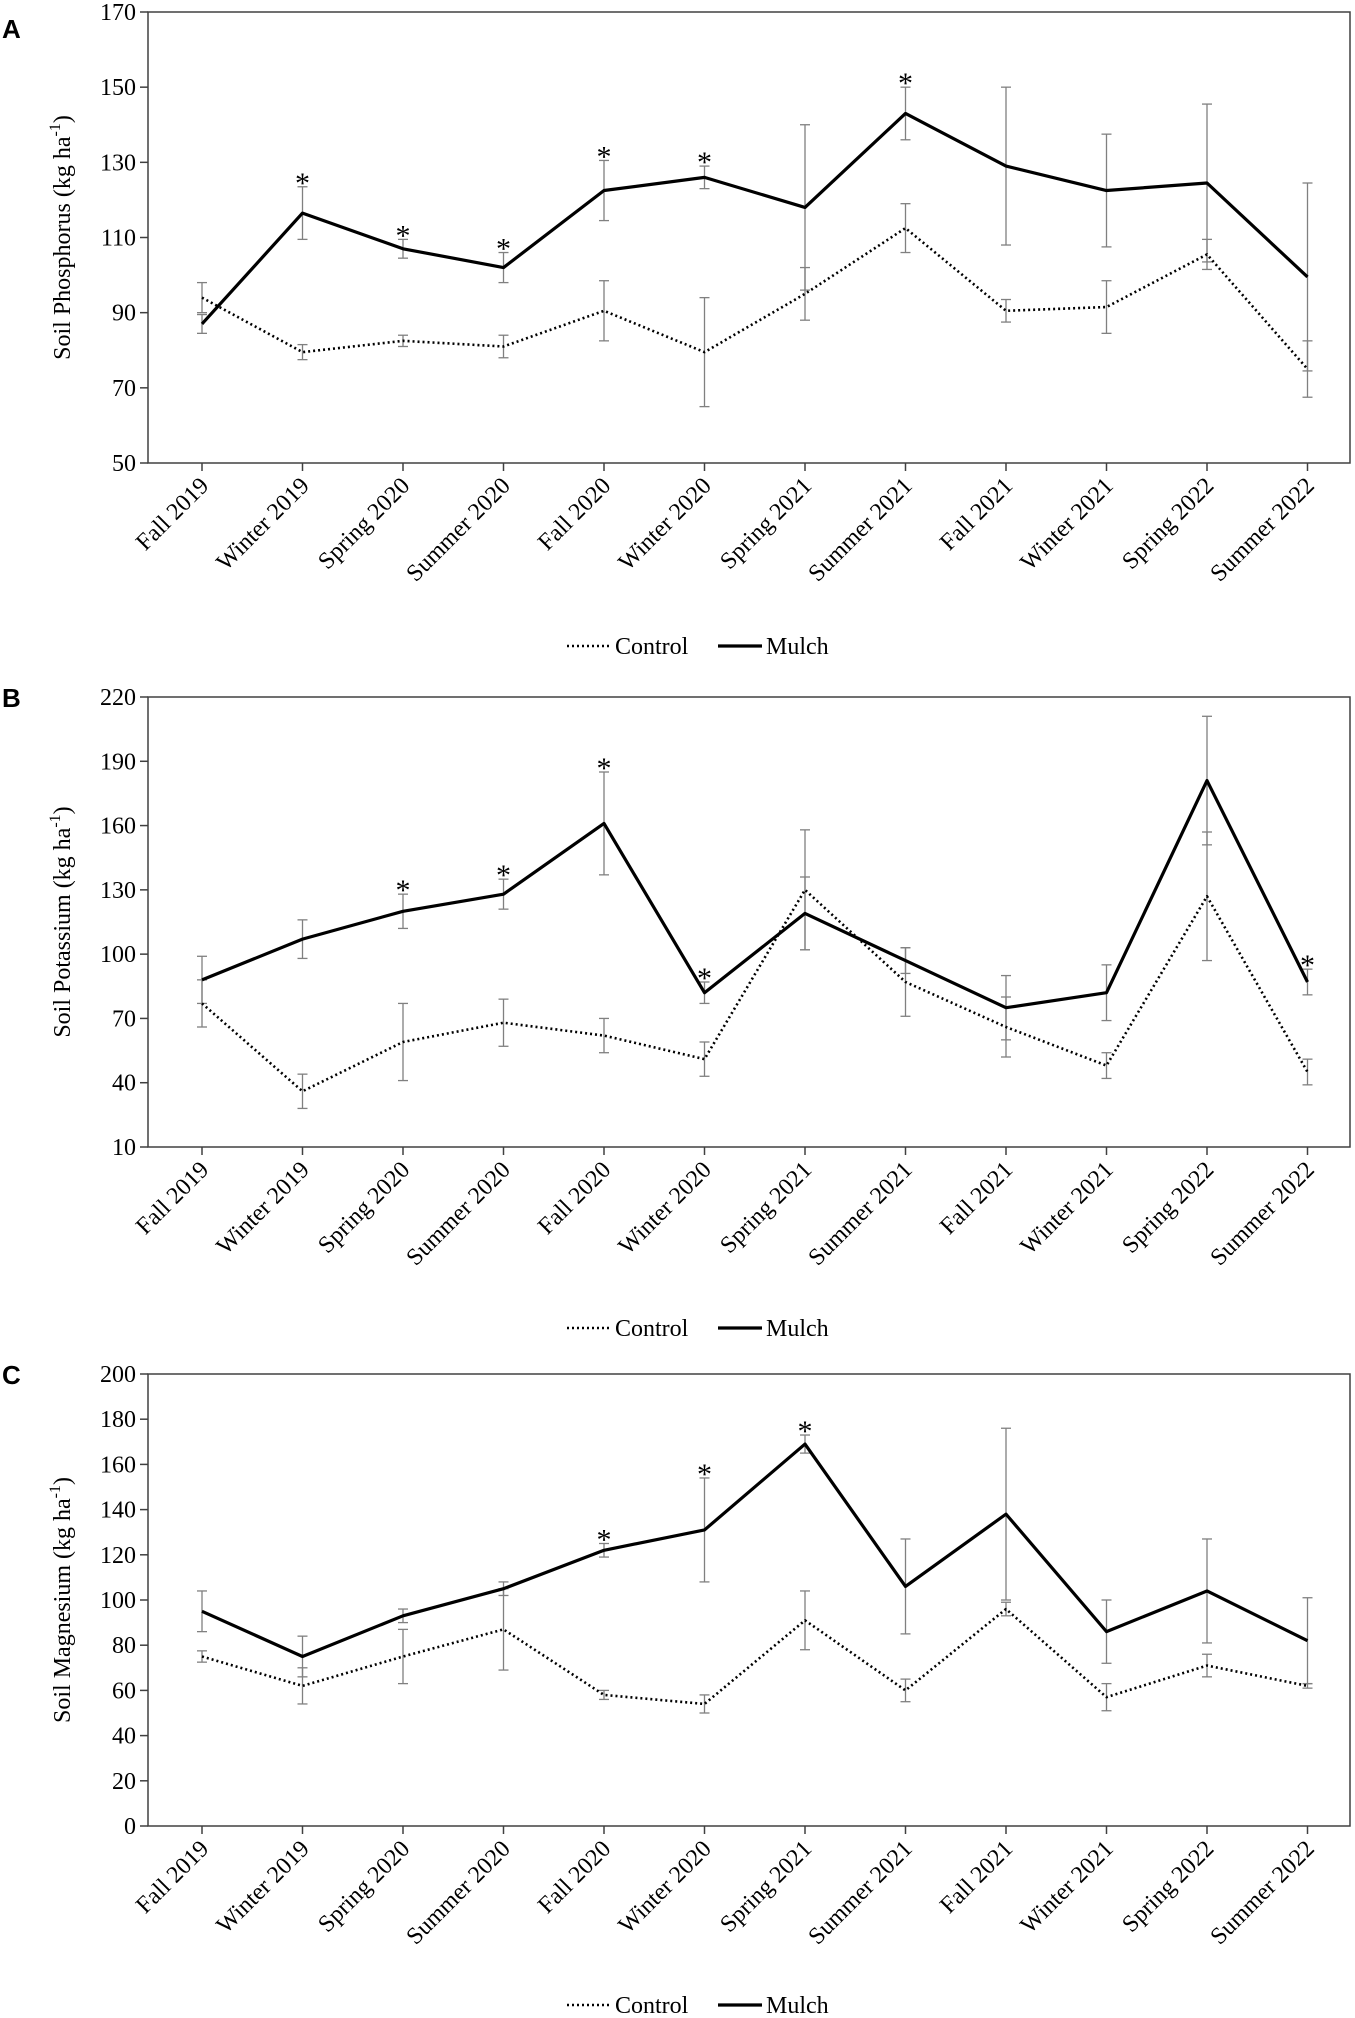 The height and width of the screenshot is (2018, 1355). I want to click on y-axis-label: Soil Phosphorus (kg ha-1), so click(61, 237).